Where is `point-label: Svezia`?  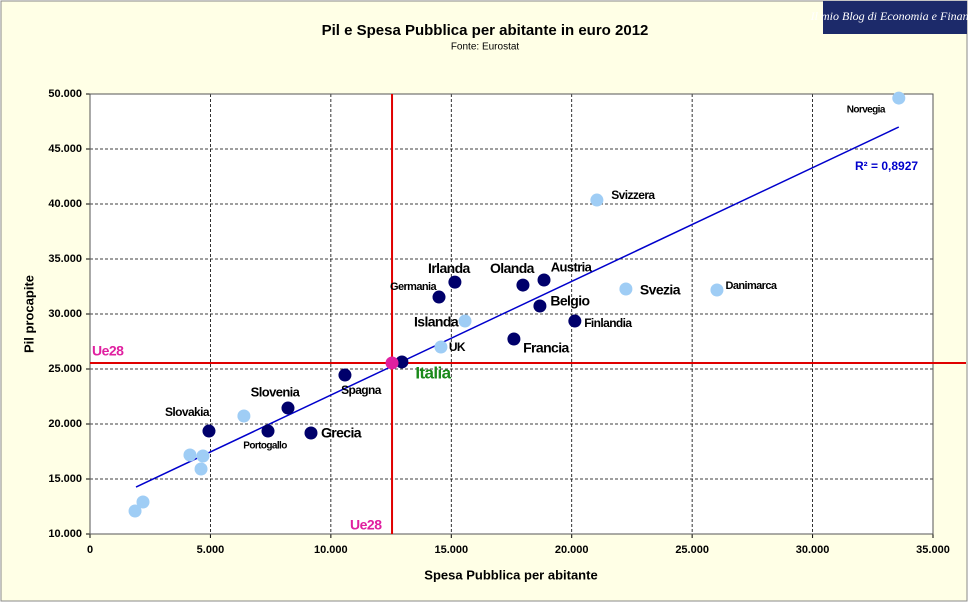
point-label: Svezia is located at coordinates (660, 290).